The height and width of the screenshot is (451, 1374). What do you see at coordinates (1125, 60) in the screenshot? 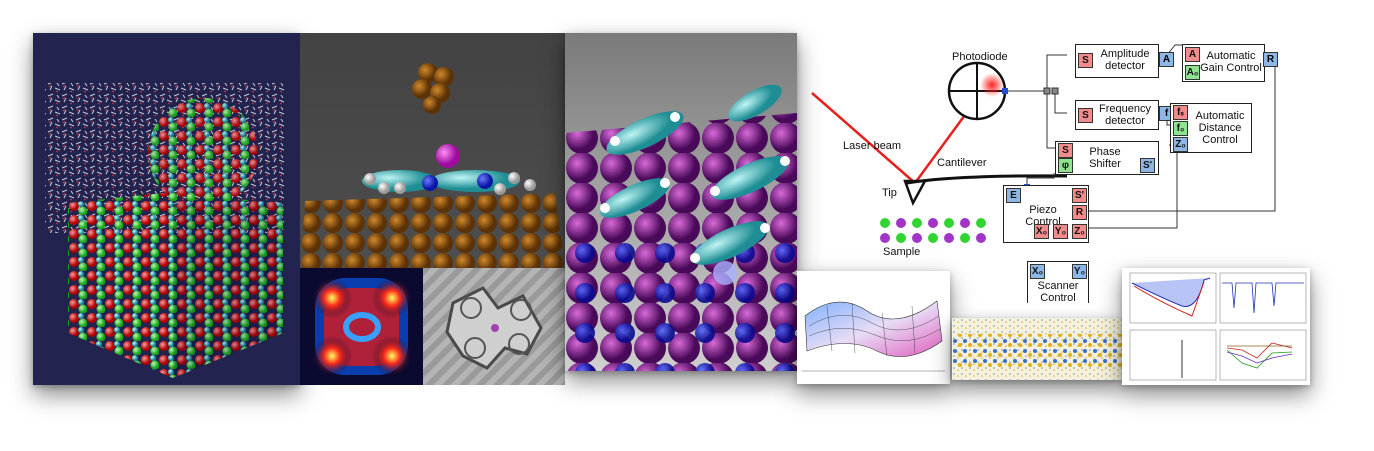
I see `amplitude-detector-label: Amplitude detector` at bounding box center [1125, 60].